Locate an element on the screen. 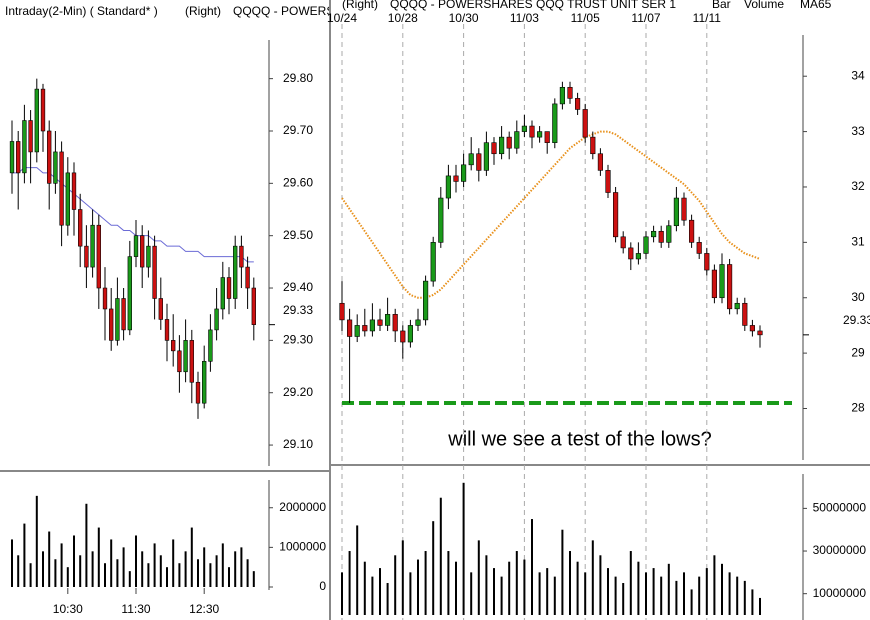  x-tick-label: 11/03 is located at coordinates (524, 18).